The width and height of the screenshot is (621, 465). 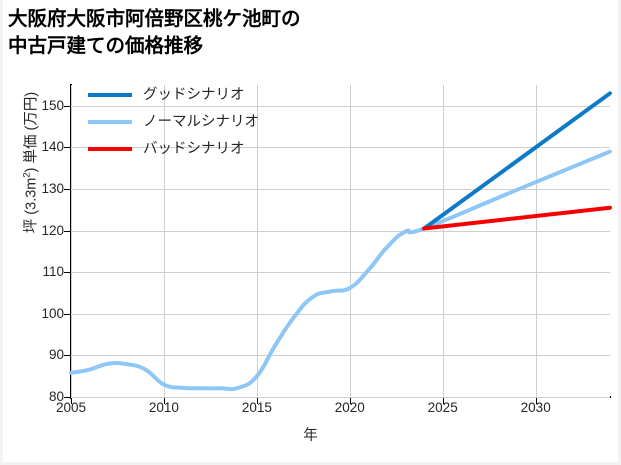 I want to click on legend-label: グッドシナリオ, so click(x=194, y=95).